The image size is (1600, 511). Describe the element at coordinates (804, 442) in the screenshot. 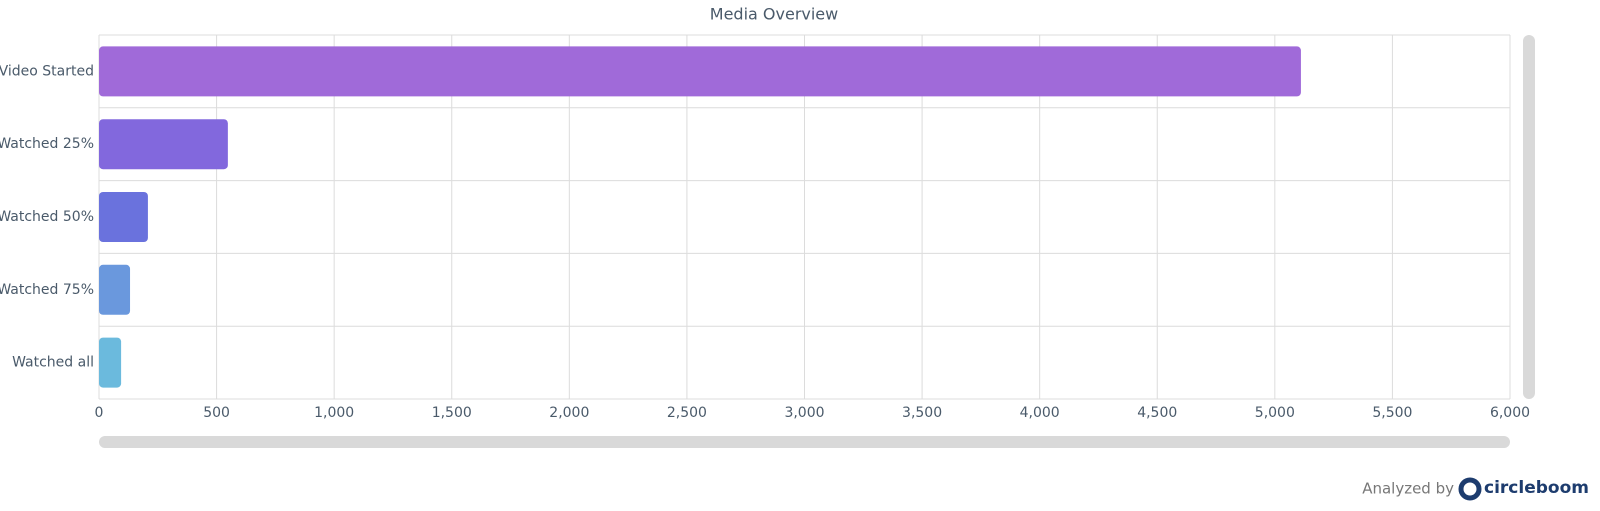

I see `h-scrollbar` at that location.